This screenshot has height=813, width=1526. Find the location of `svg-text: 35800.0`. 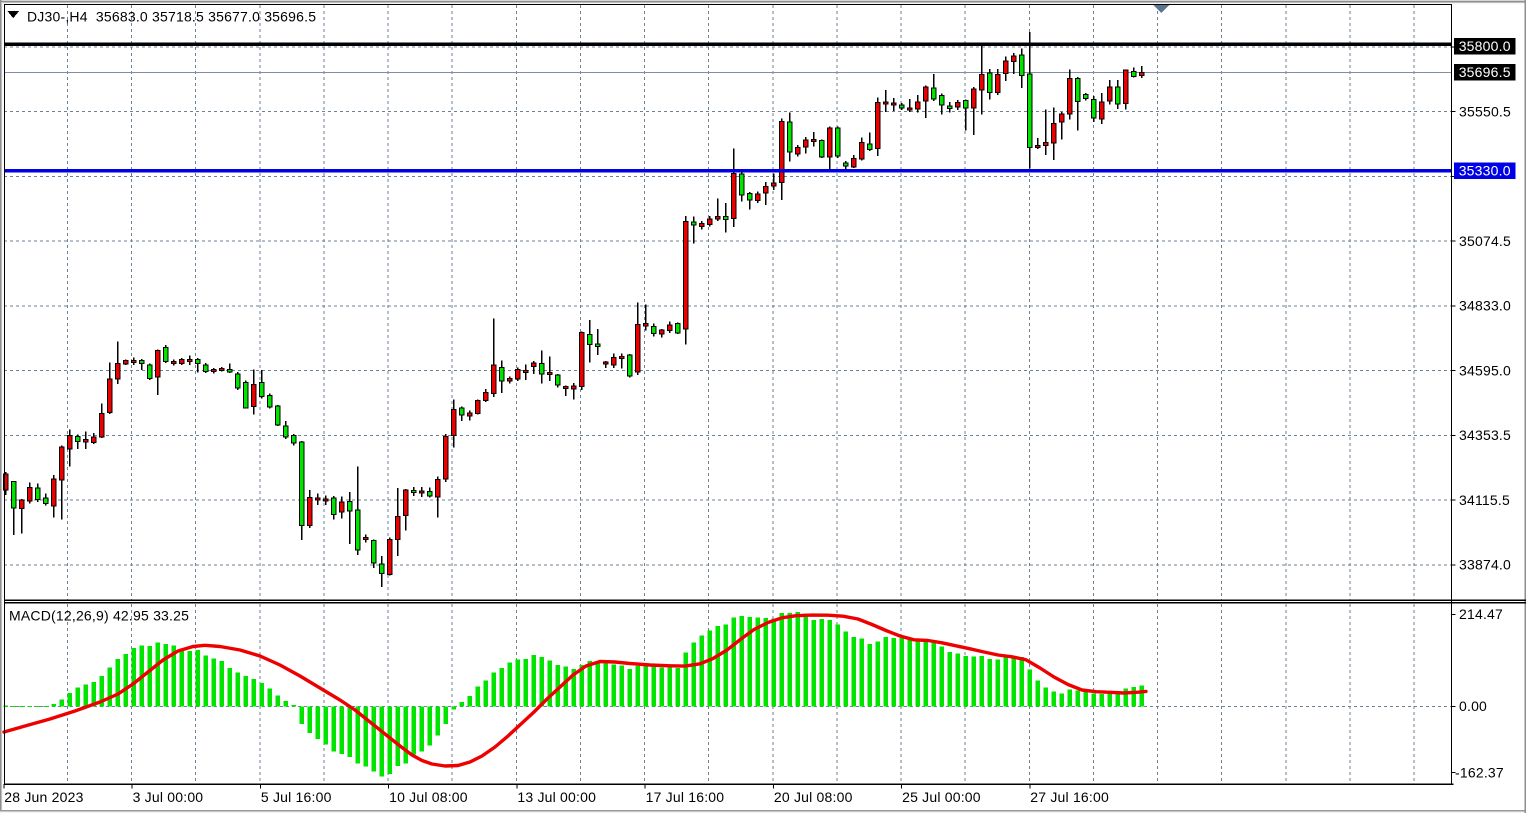

svg-text: 35800.0 is located at coordinates (1485, 46).